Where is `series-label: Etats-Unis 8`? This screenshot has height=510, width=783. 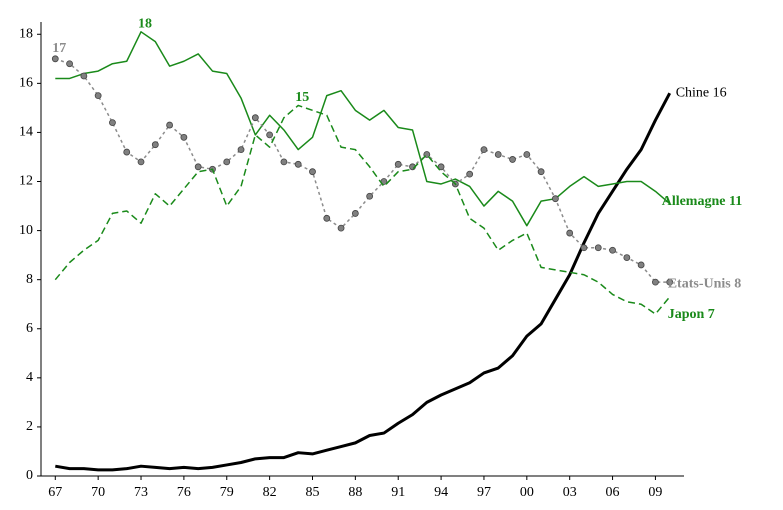
series-label: Etats-Unis 8 is located at coordinates (705, 283).